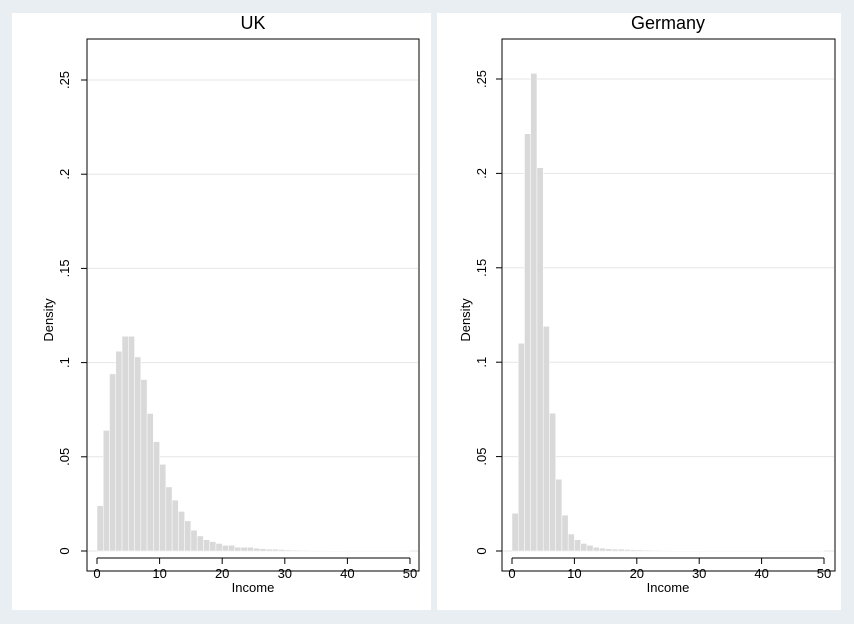  Describe the element at coordinates (481, 173) in the screenshot. I see `germany-y-tick-label-4: .2` at that location.